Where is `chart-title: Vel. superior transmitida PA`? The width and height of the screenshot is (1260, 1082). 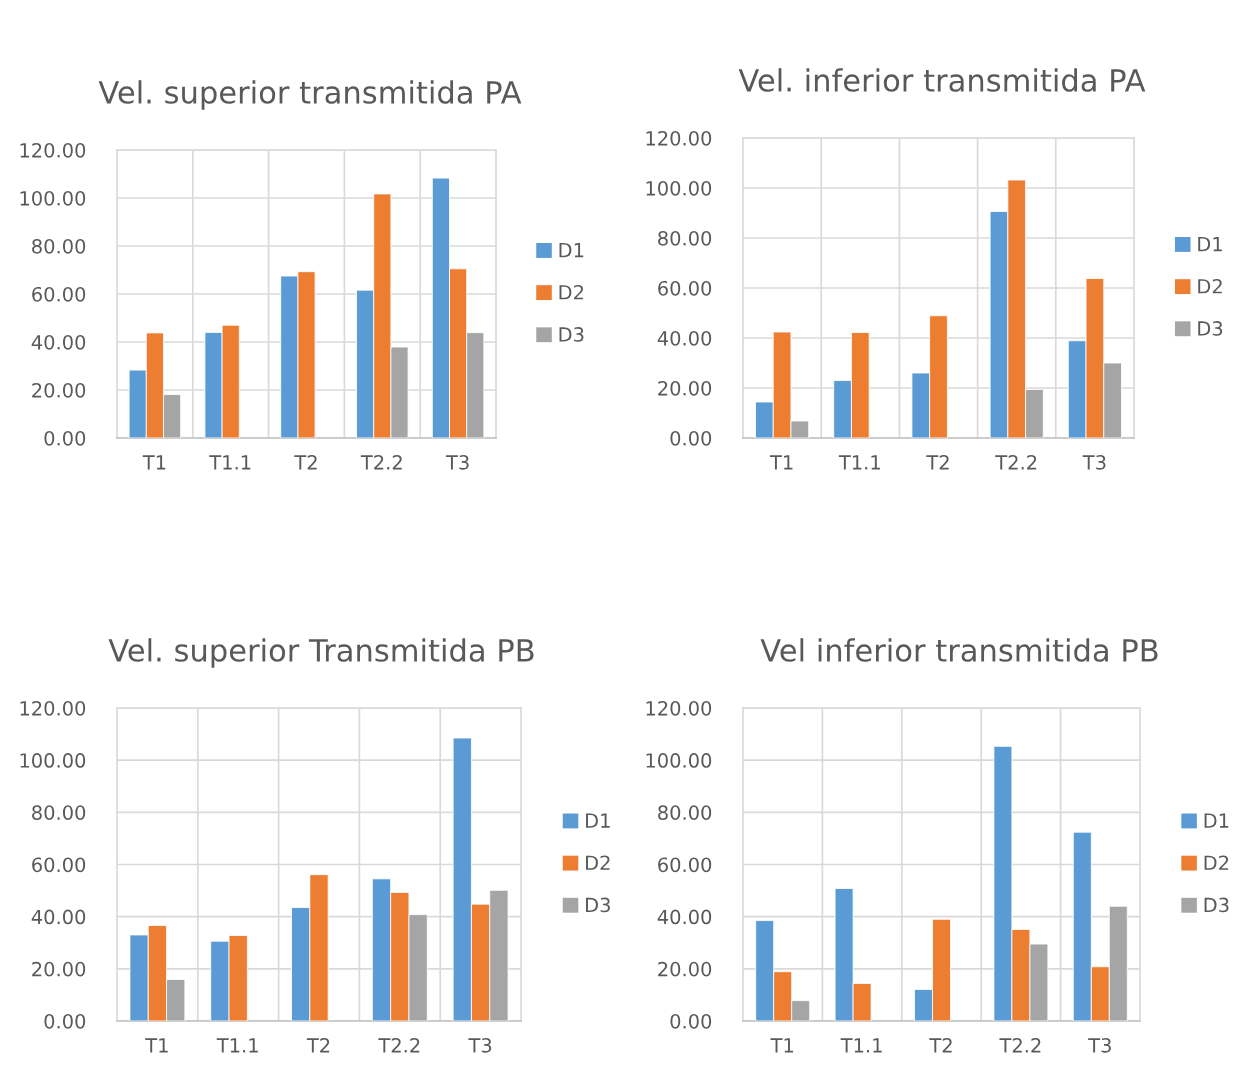
chart-title: Vel. superior transmitida PA is located at coordinates (310, 95).